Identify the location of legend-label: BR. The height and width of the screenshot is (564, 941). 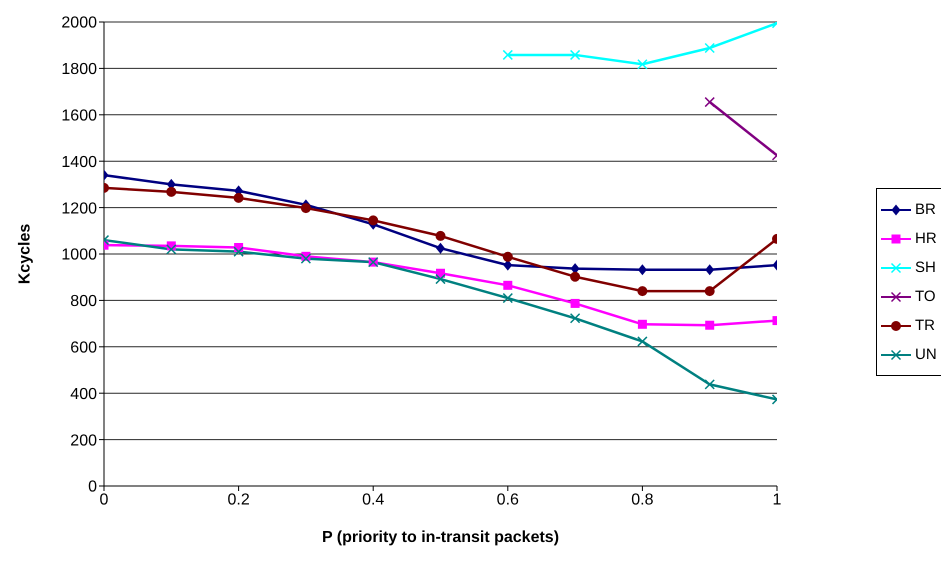
(925, 209).